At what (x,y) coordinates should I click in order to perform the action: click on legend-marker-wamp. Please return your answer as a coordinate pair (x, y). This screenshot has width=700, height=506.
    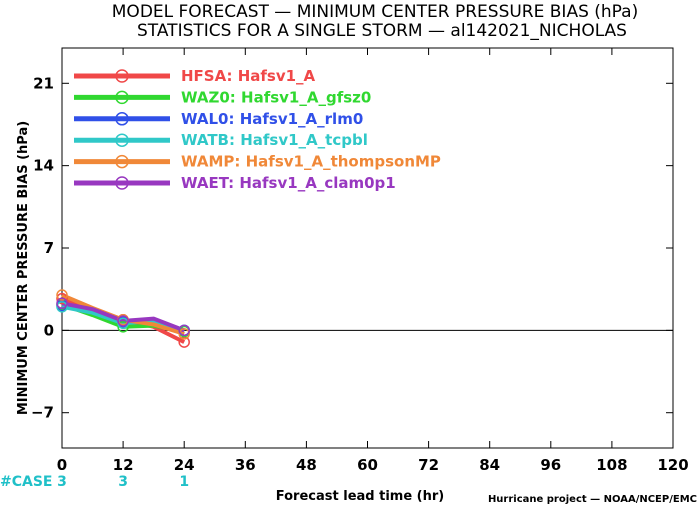
    Looking at the image, I should click on (122, 161).